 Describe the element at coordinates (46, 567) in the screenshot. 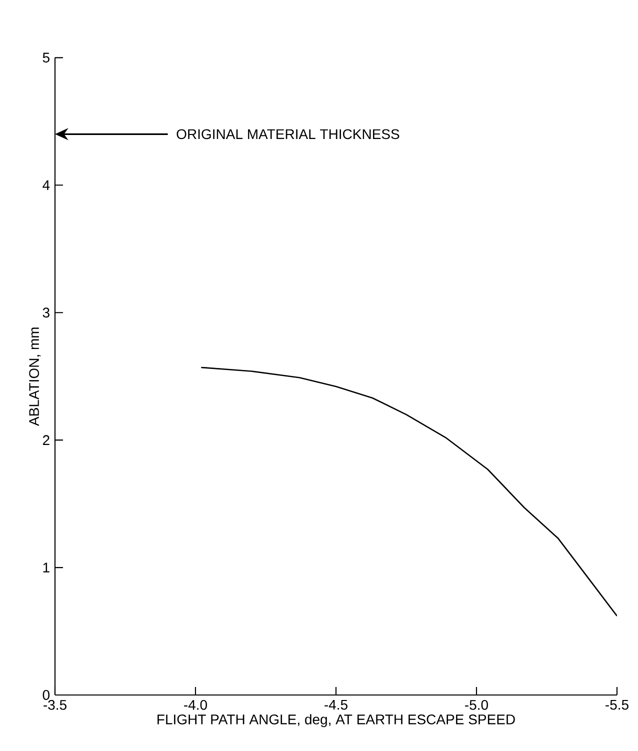

I see `y-tick-label: 1` at that location.